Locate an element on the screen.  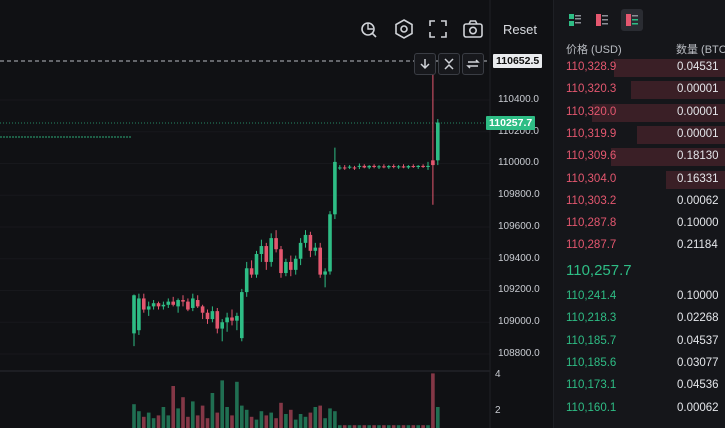
ask-row: 110,287.8 0.10000 is located at coordinates (639, 224).